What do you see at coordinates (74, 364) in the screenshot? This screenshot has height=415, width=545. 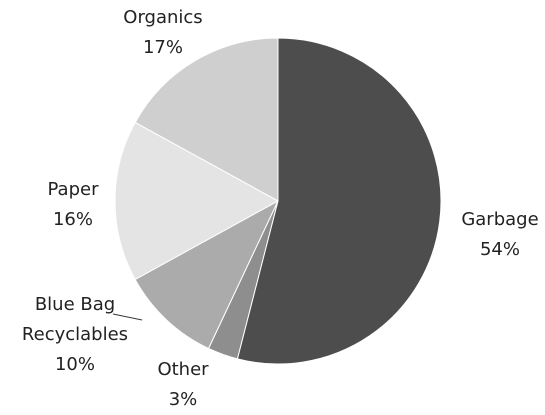 I see `value-label: 10%` at bounding box center [74, 364].